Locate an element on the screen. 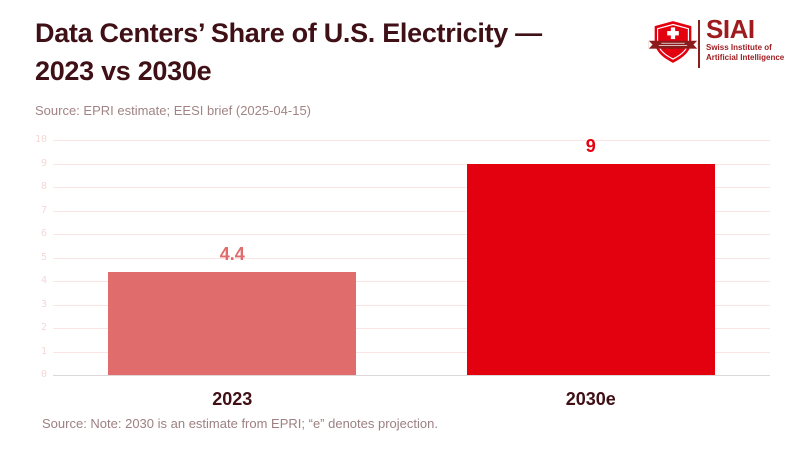 The width and height of the screenshot is (800, 450). y-tick-label-10: 10 is located at coordinates (40, 139).